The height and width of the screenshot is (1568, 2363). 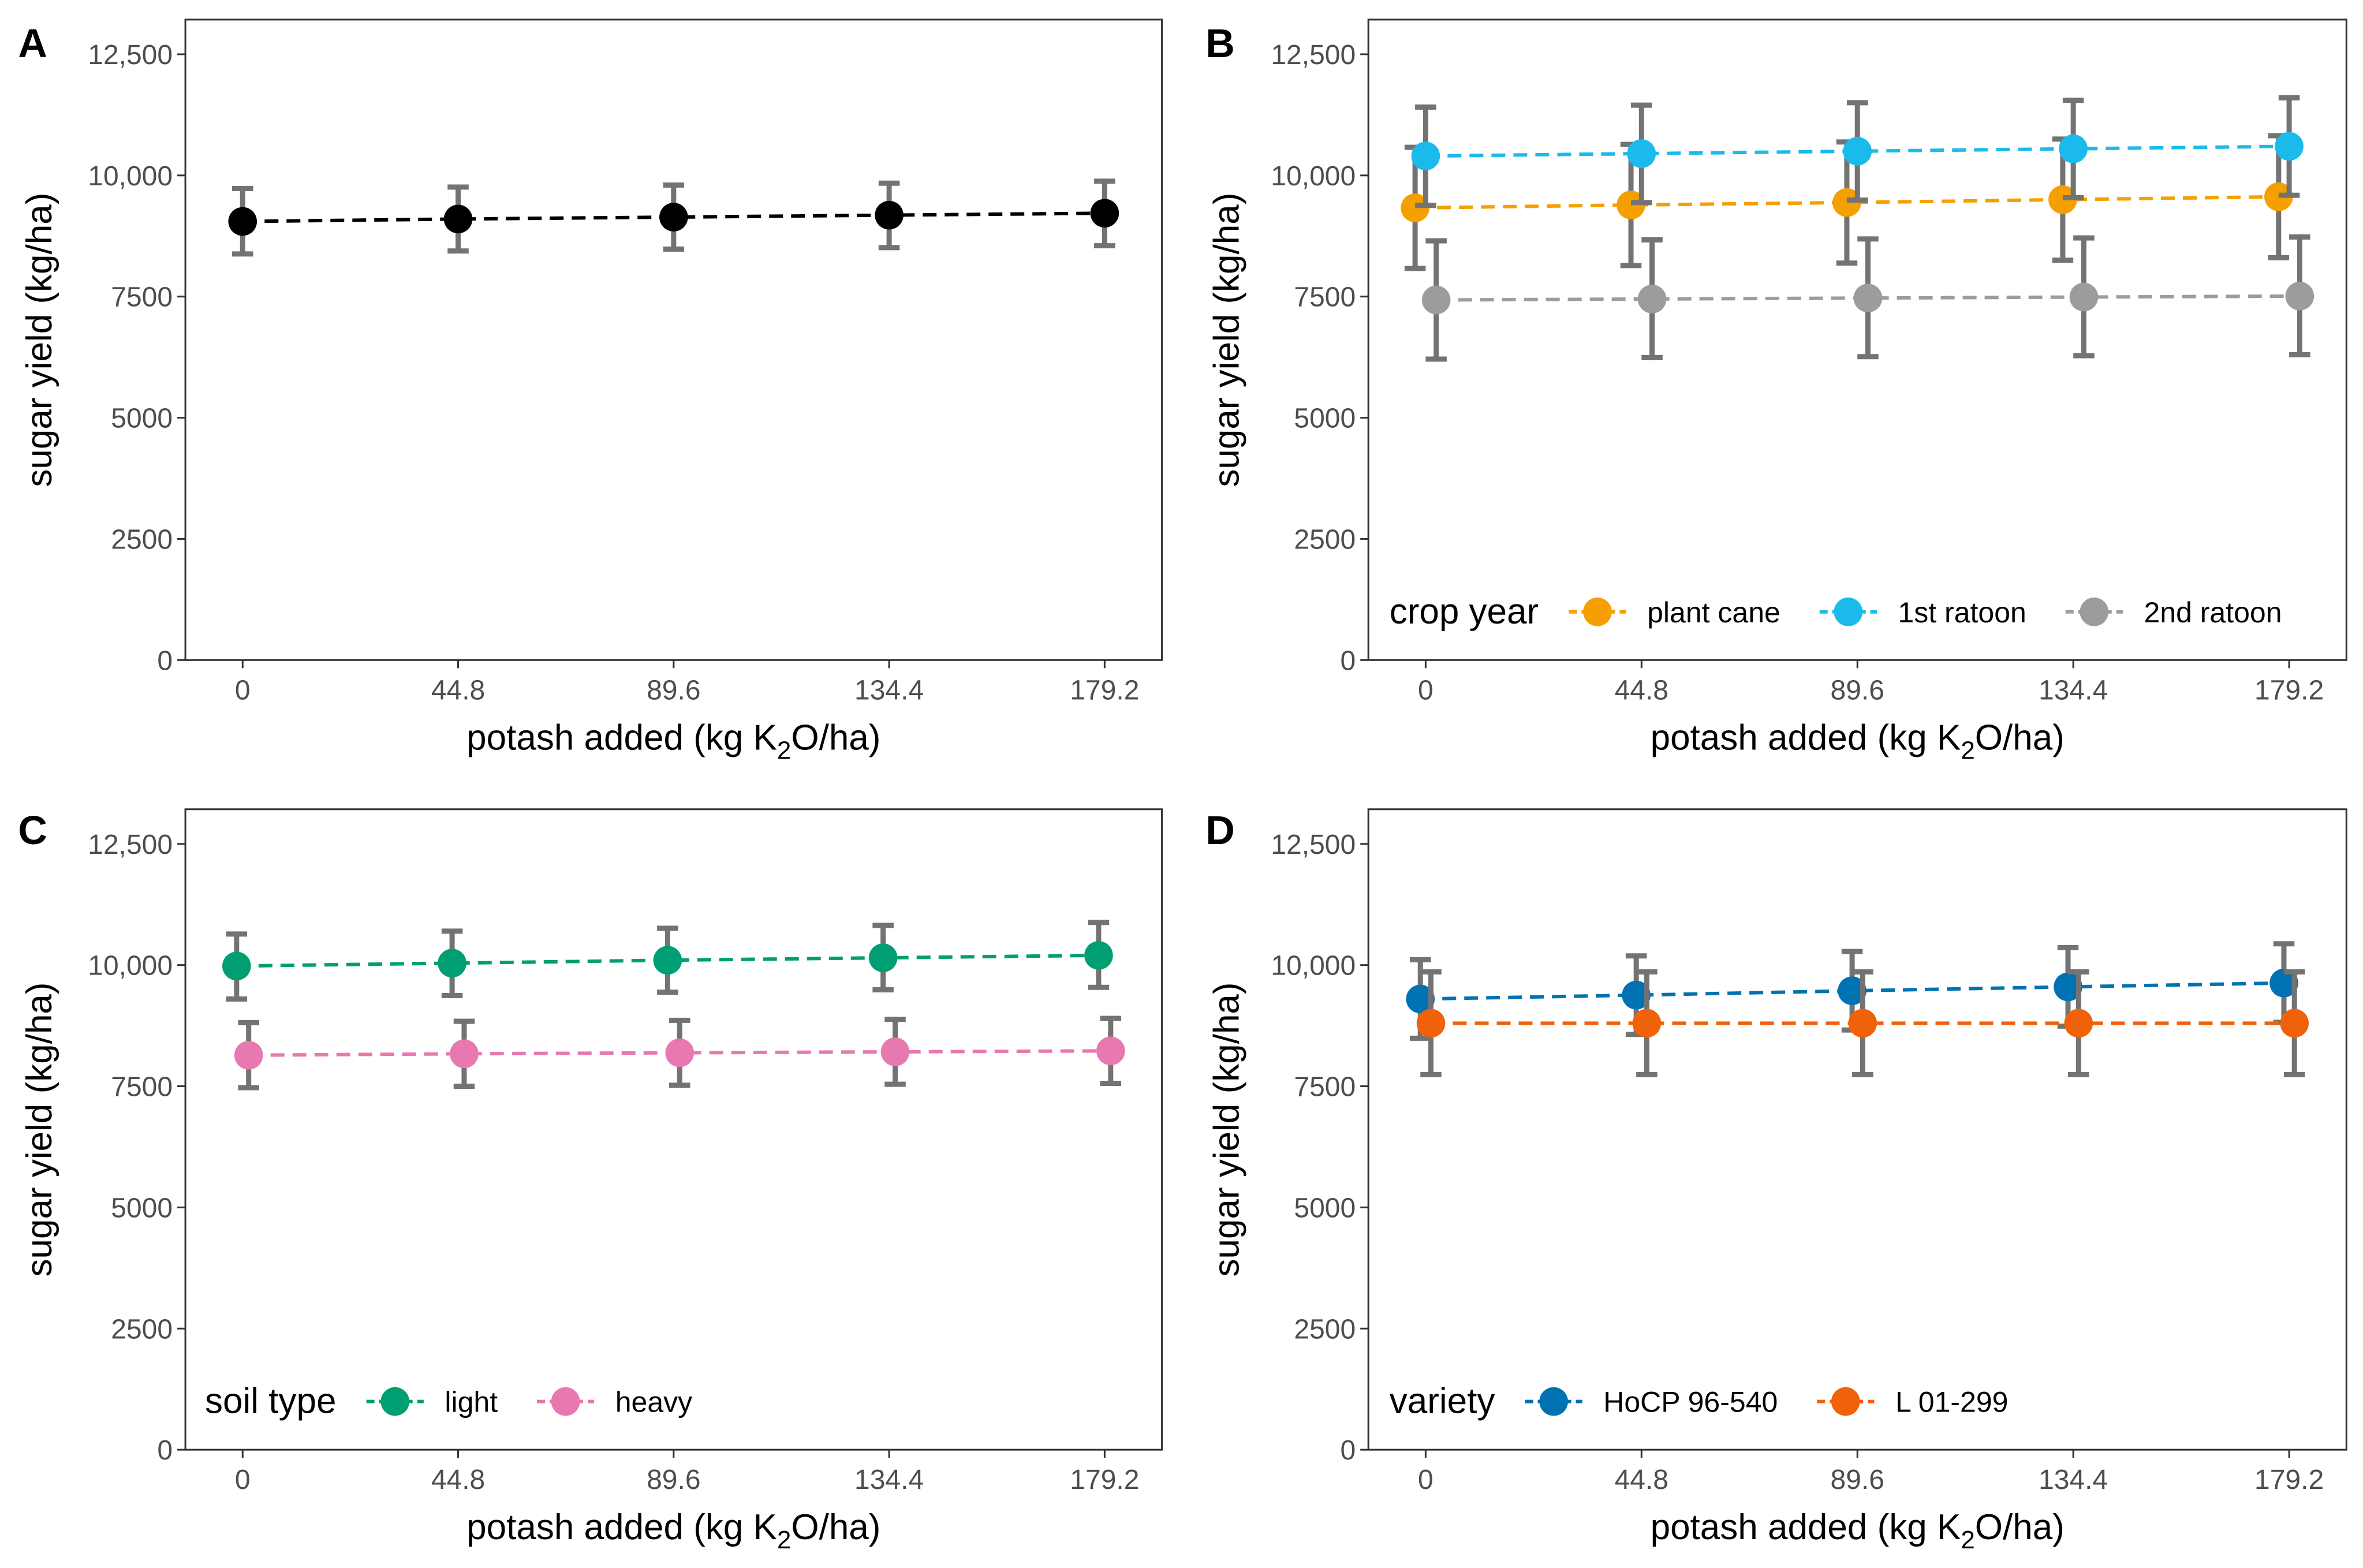 What do you see at coordinates (1442, 1401) in the screenshot?
I see `legend-title: variety` at bounding box center [1442, 1401].